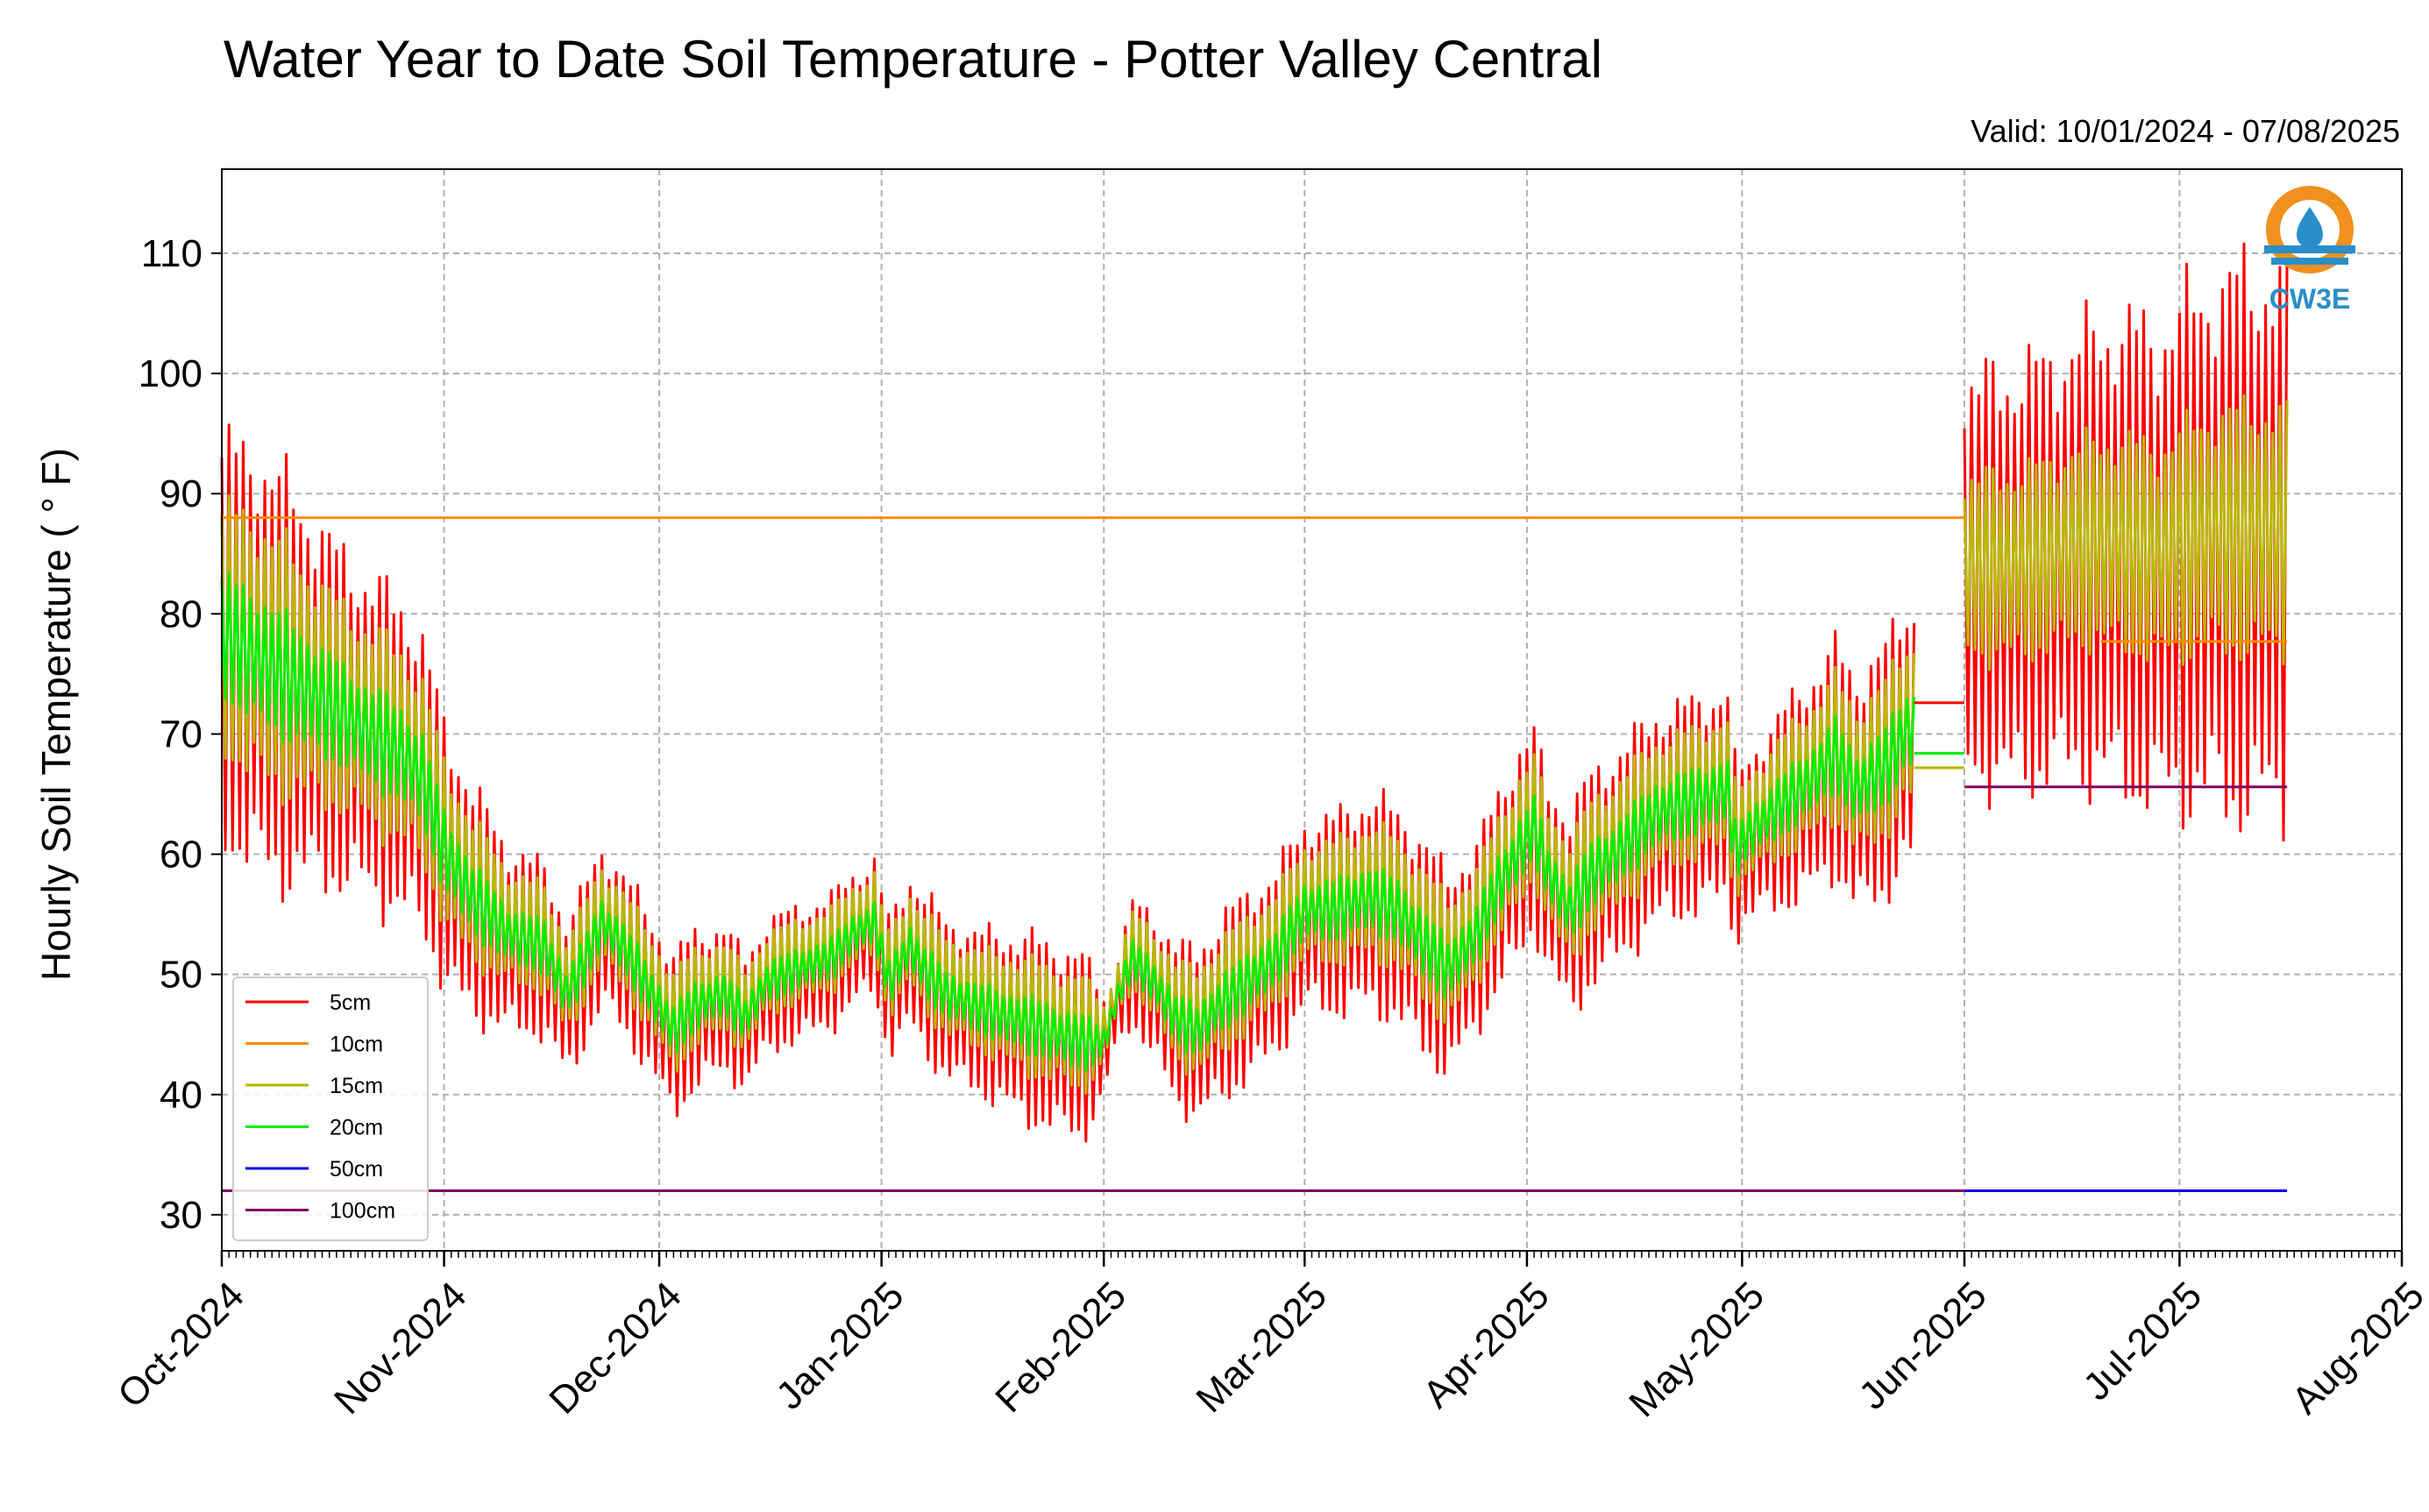  What do you see at coordinates (357, 1169) in the screenshot?
I see `legend-label-50cm: 50cm` at bounding box center [357, 1169].